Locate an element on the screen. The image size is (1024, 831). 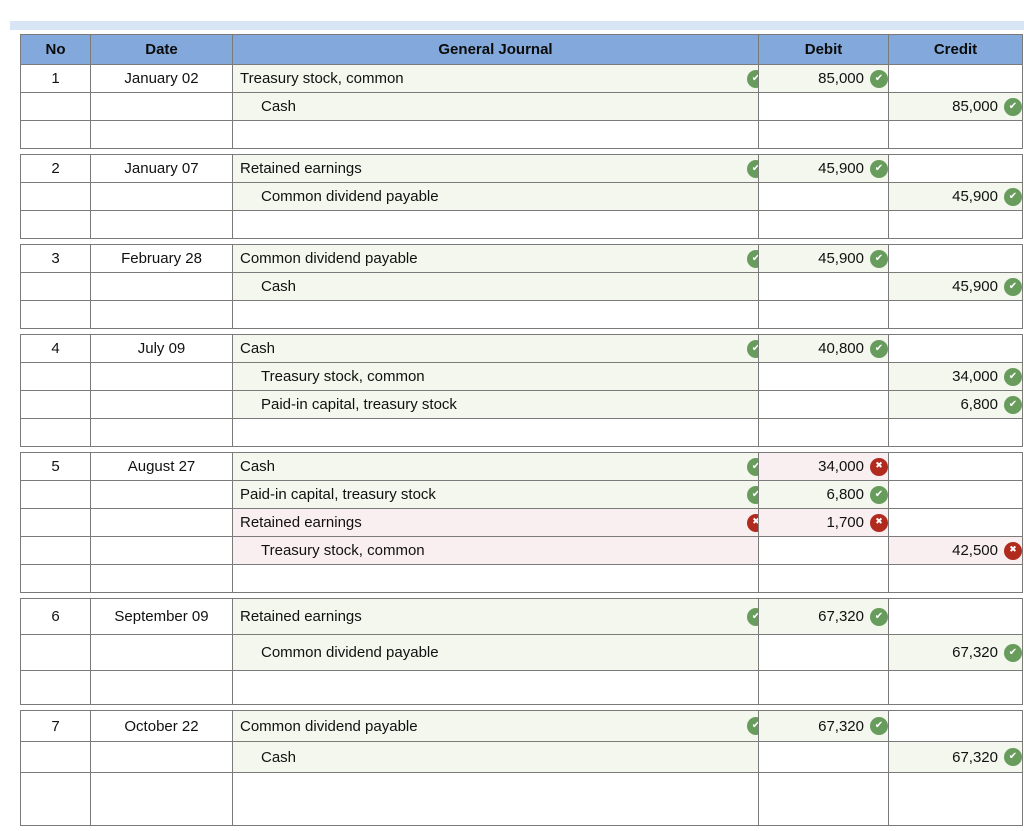
entry-date-cell: July 09 is located at coordinates (161, 348).